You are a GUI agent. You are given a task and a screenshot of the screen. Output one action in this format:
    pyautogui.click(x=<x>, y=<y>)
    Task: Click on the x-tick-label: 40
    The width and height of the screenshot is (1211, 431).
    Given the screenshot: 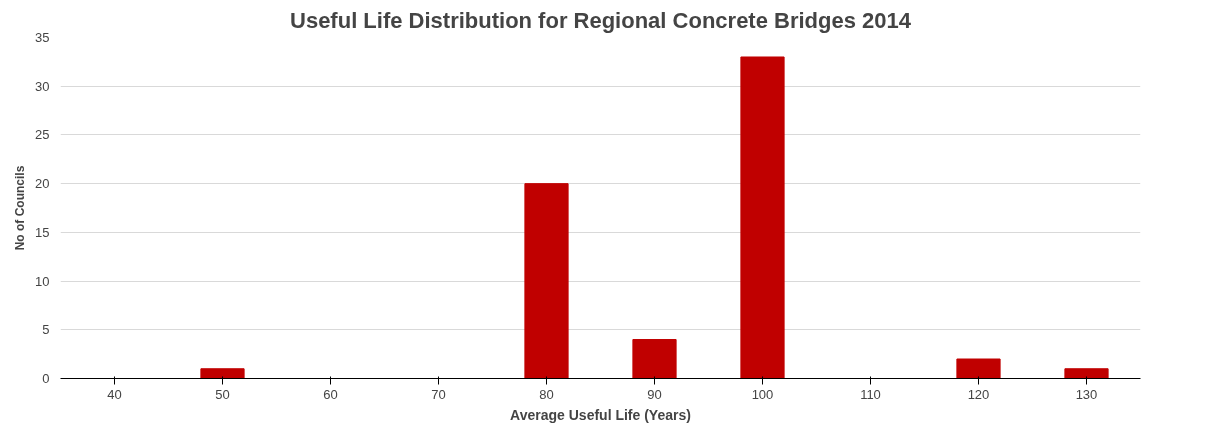 What is the action you would take?
    pyautogui.click(x=114, y=394)
    